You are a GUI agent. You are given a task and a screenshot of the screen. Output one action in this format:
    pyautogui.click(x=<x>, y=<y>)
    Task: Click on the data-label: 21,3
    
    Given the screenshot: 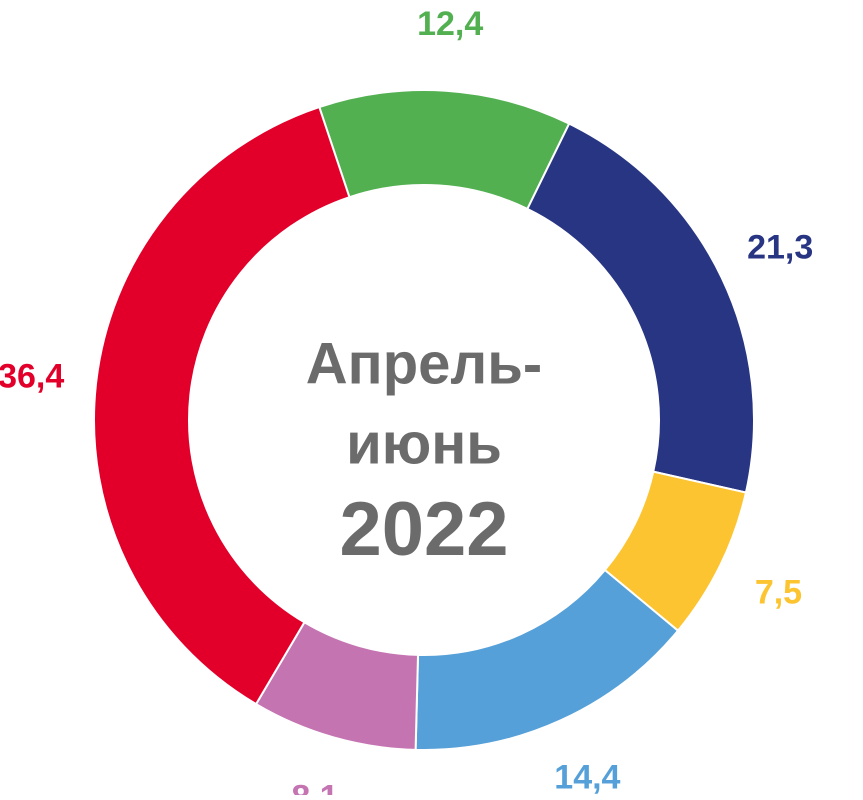 What is the action you would take?
    pyautogui.click(x=780, y=247)
    